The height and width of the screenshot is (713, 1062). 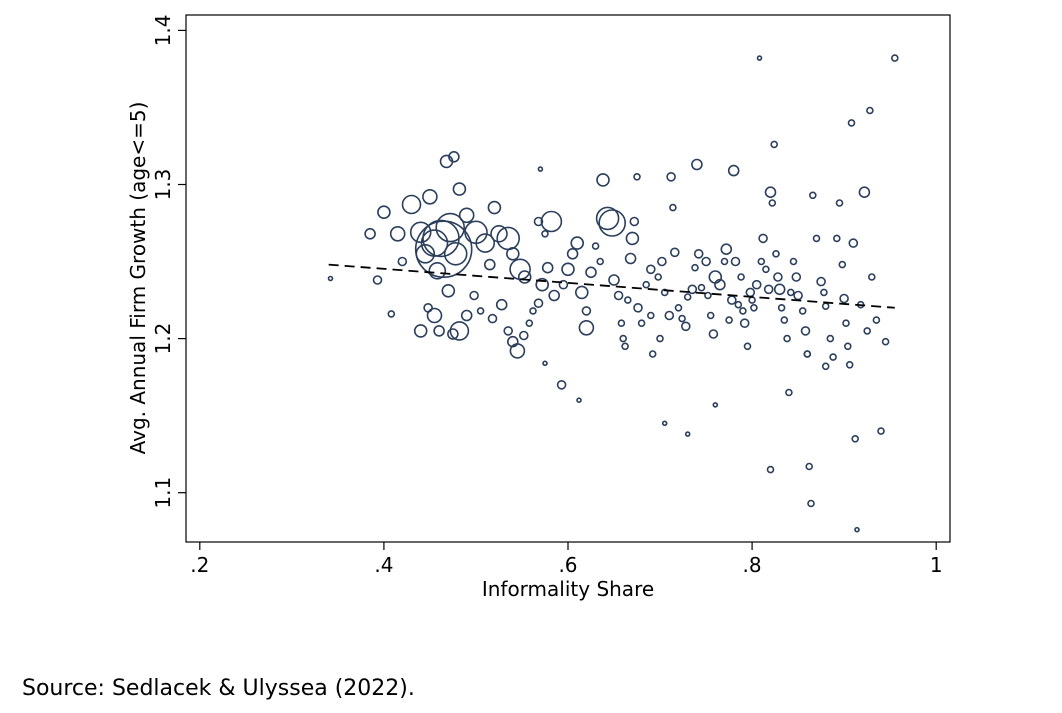 I want to click on y-axis: 1.1 1.2 1.3 1.4, so click(x=168, y=262).